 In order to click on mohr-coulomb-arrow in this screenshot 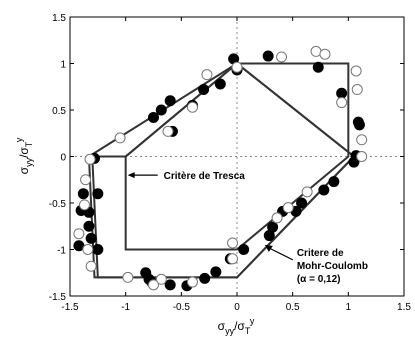, I will do `click(281, 254)`.